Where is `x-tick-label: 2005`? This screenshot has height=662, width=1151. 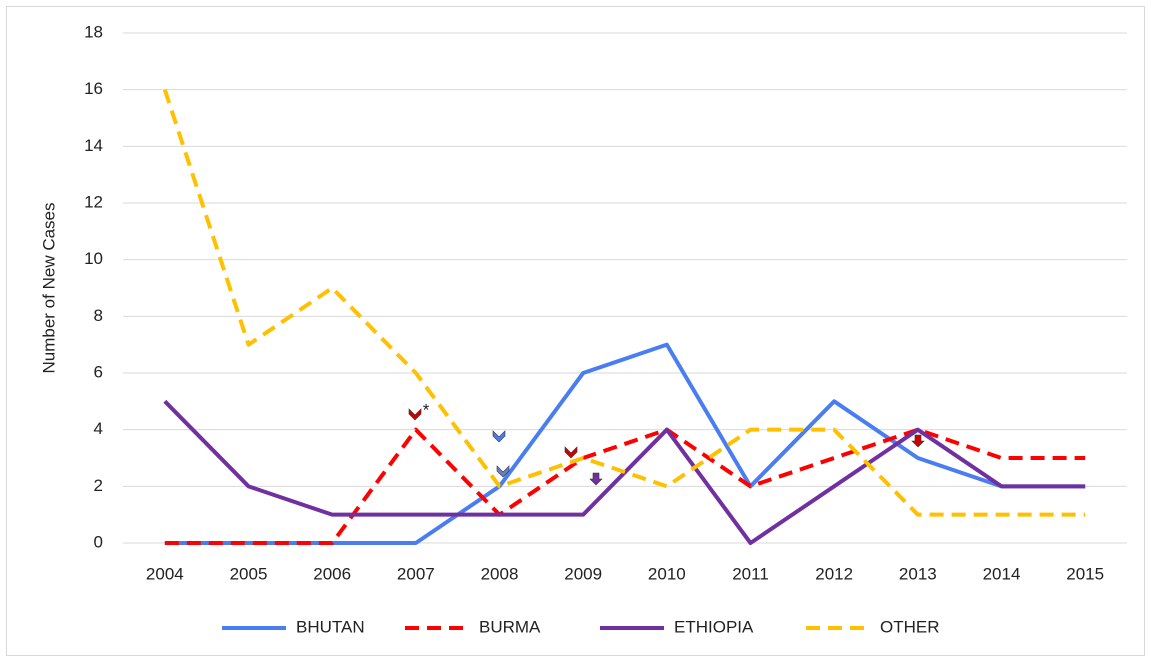
x-tick-label: 2005 is located at coordinates (249, 573).